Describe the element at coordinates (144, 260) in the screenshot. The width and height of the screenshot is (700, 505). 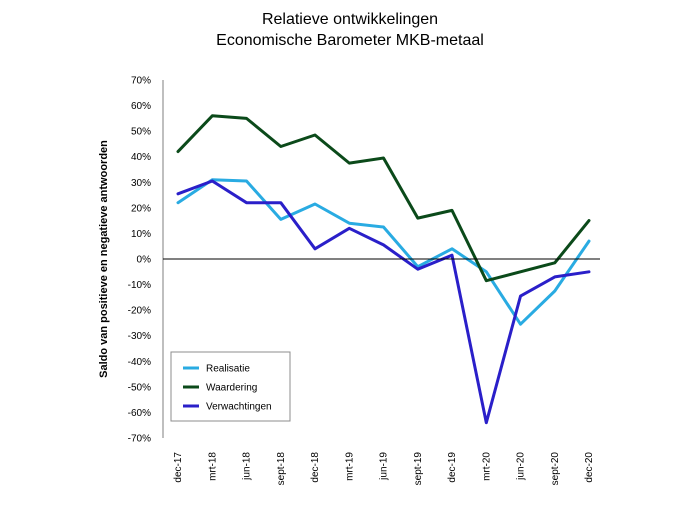
I see `y-tick-label: 0%` at that location.